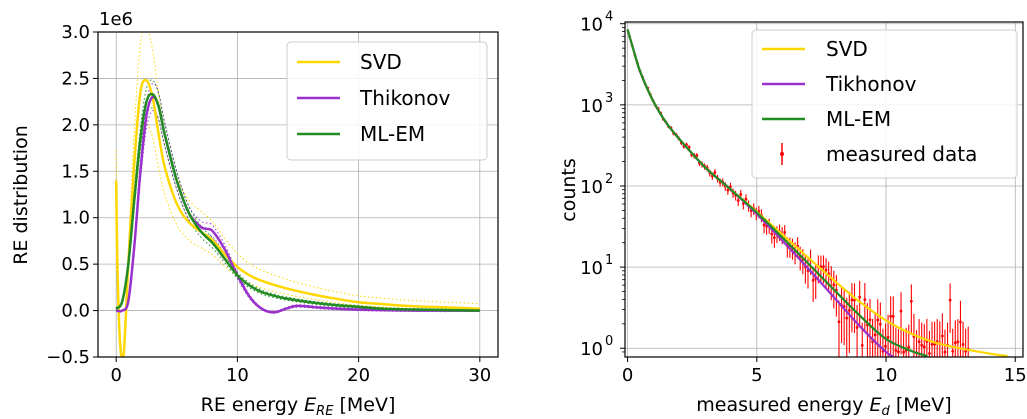  What do you see at coordinates (116, 19) in the screenshot?
I see `left-offset-text: 1e6` at bounding box center [116, 19].